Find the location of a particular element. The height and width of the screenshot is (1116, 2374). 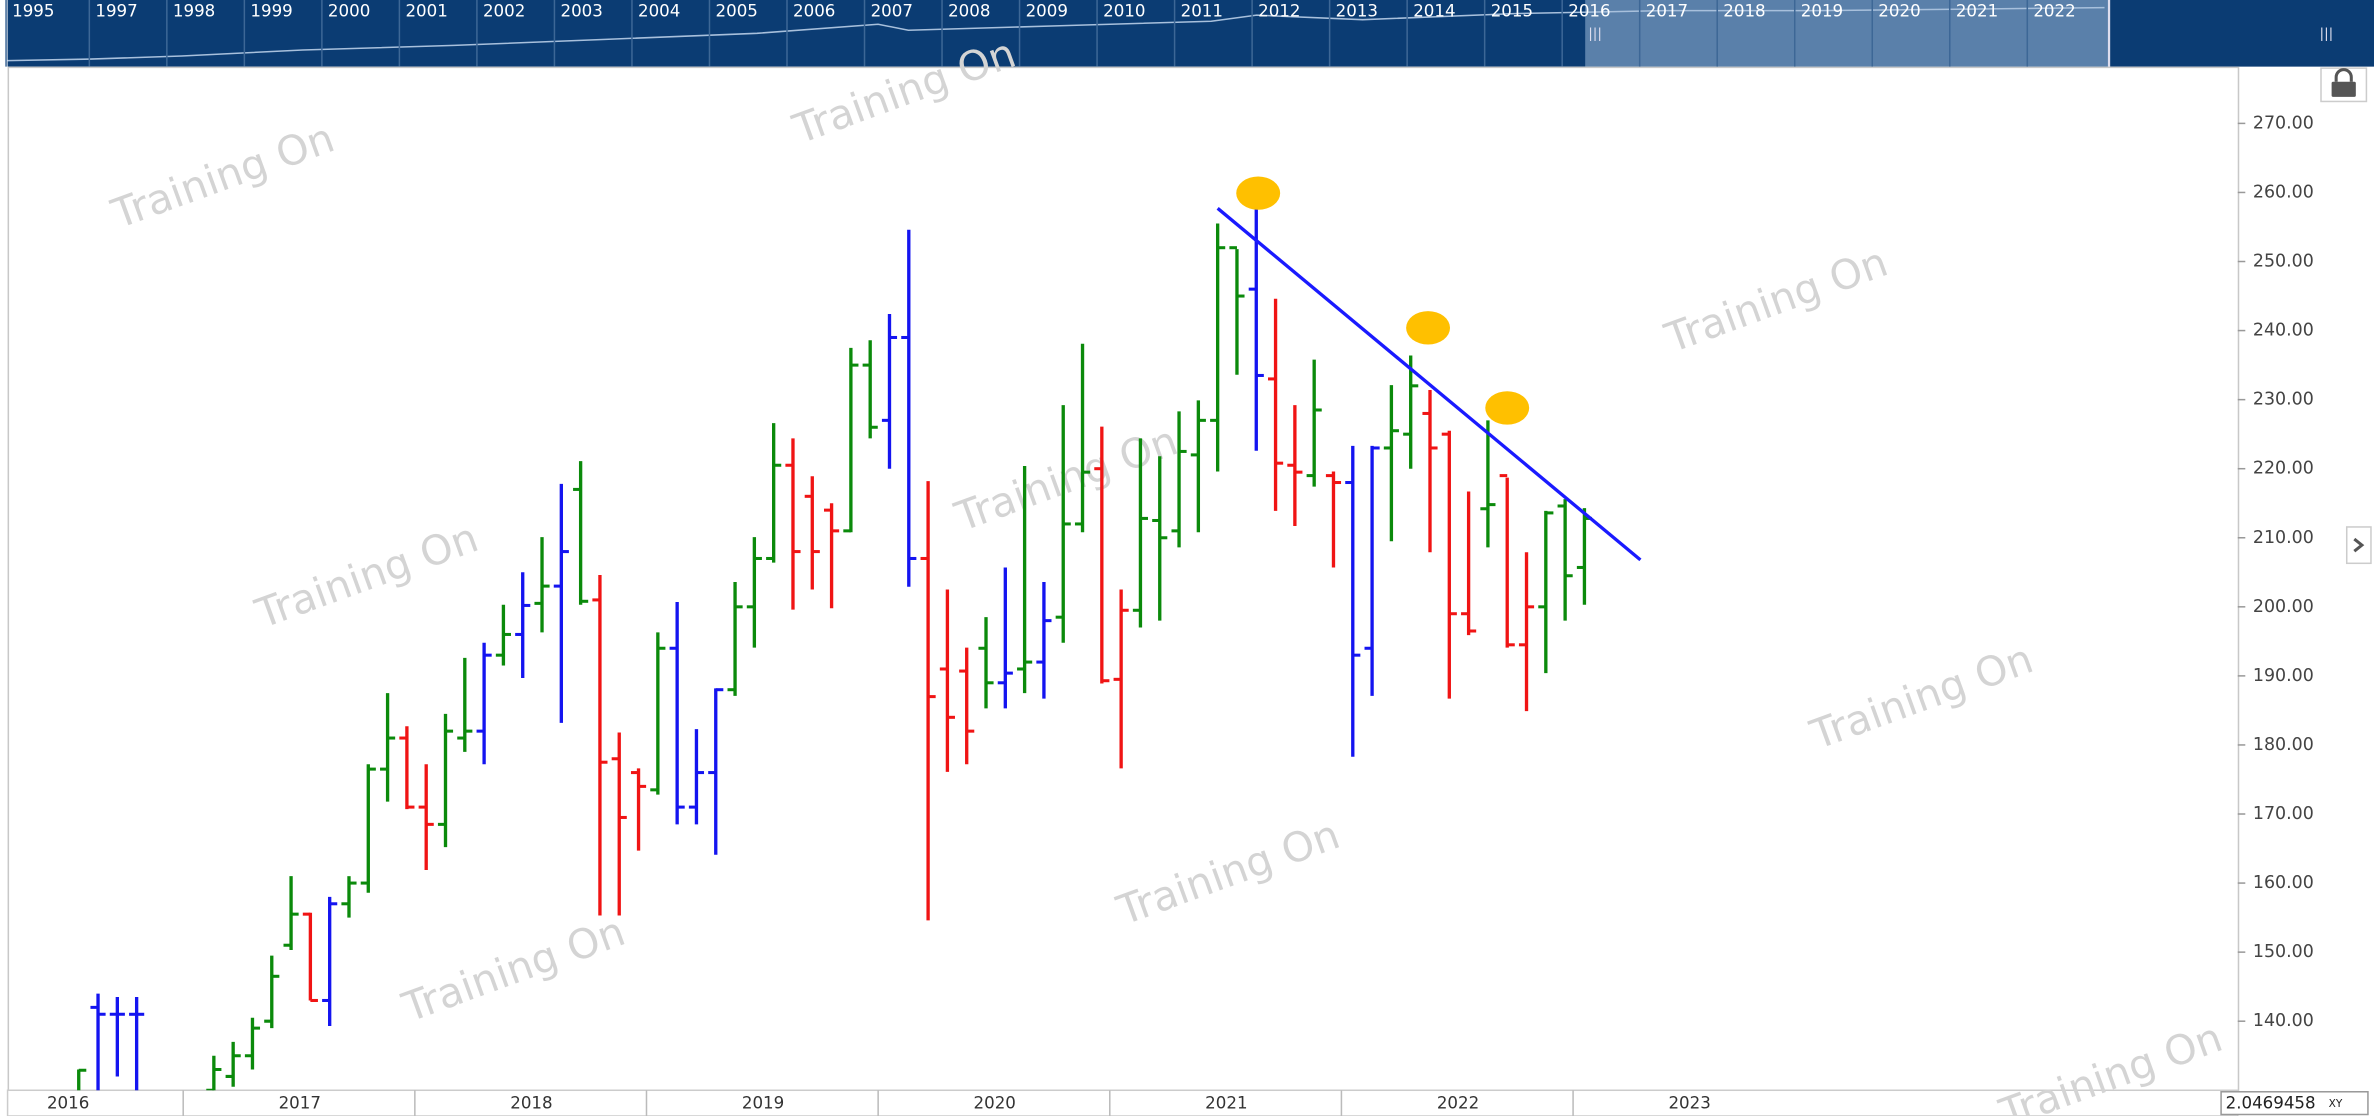

navigator-year: 1998 is located at coordinates (194, 11).